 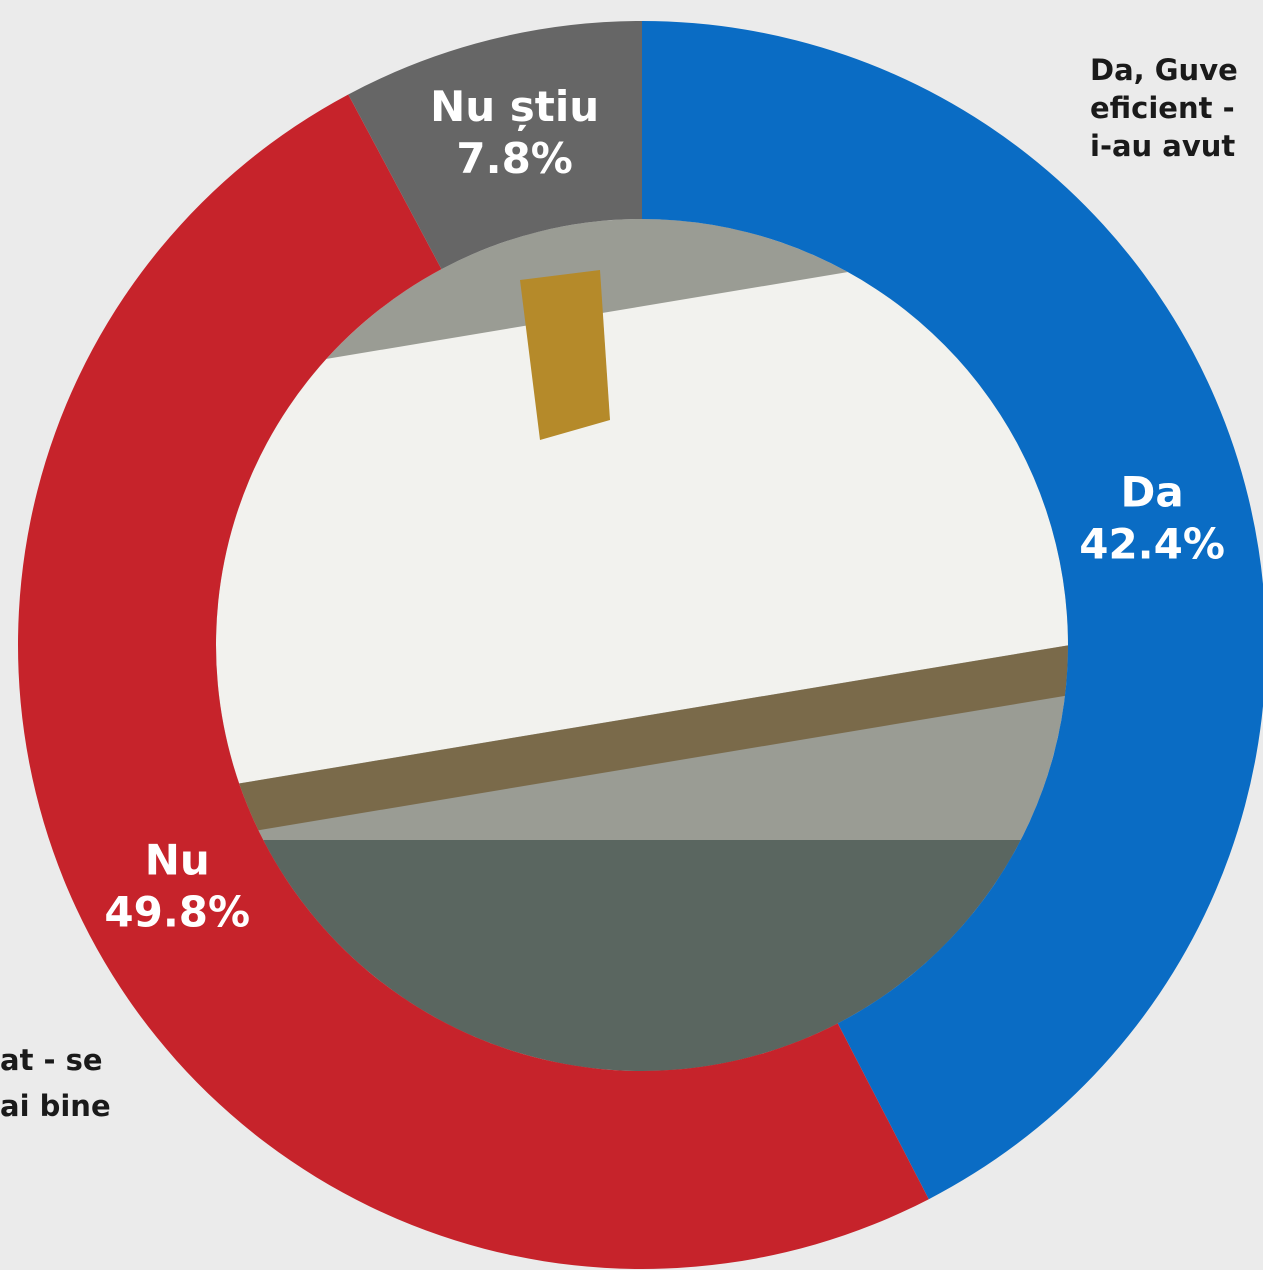 What do you see at coordinates (1162, 146) in the screenshot?
I see `annotation: i-au avut` at bounding box center [1162, 146].